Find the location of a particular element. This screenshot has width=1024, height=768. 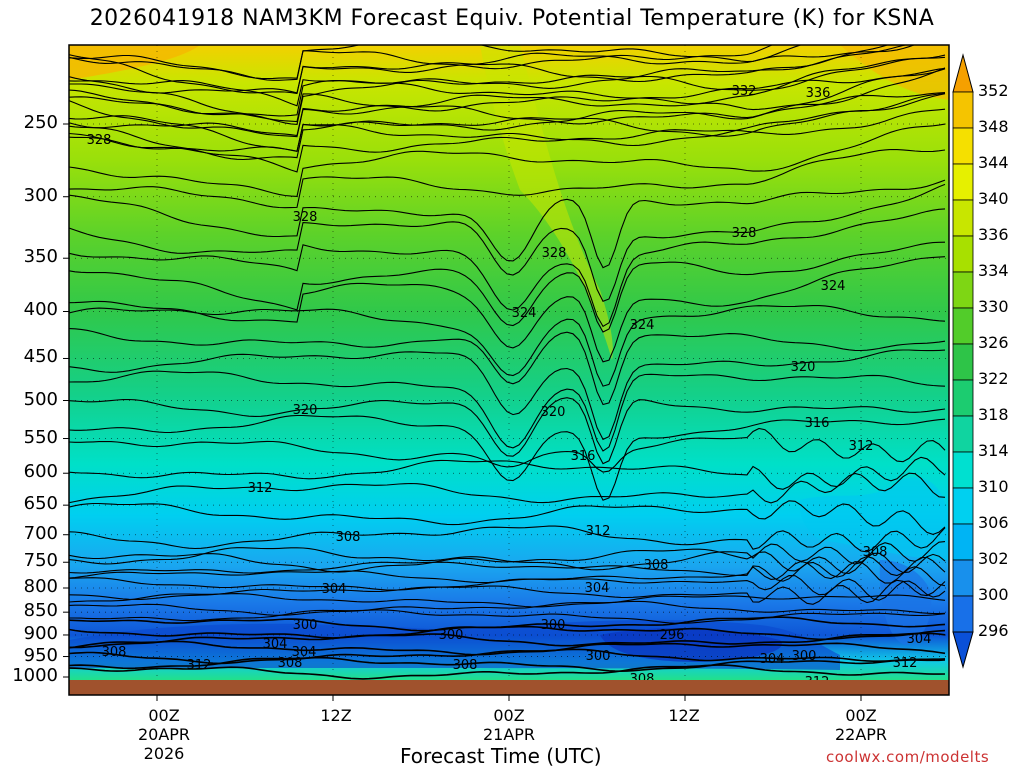

warm-top-left-patch is located at coordinates (134, 62).